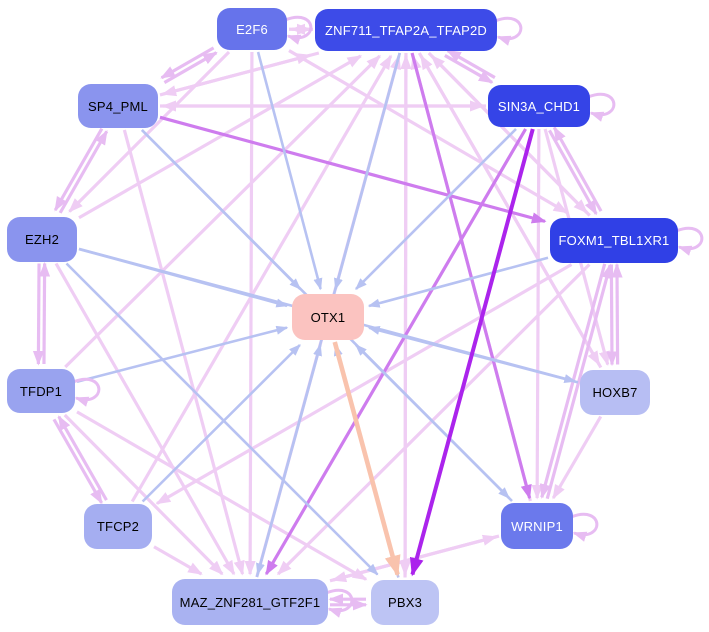 This screenshot has height=632, width=709. I want to click on node-otx1: OTX1, so click(328, 317).